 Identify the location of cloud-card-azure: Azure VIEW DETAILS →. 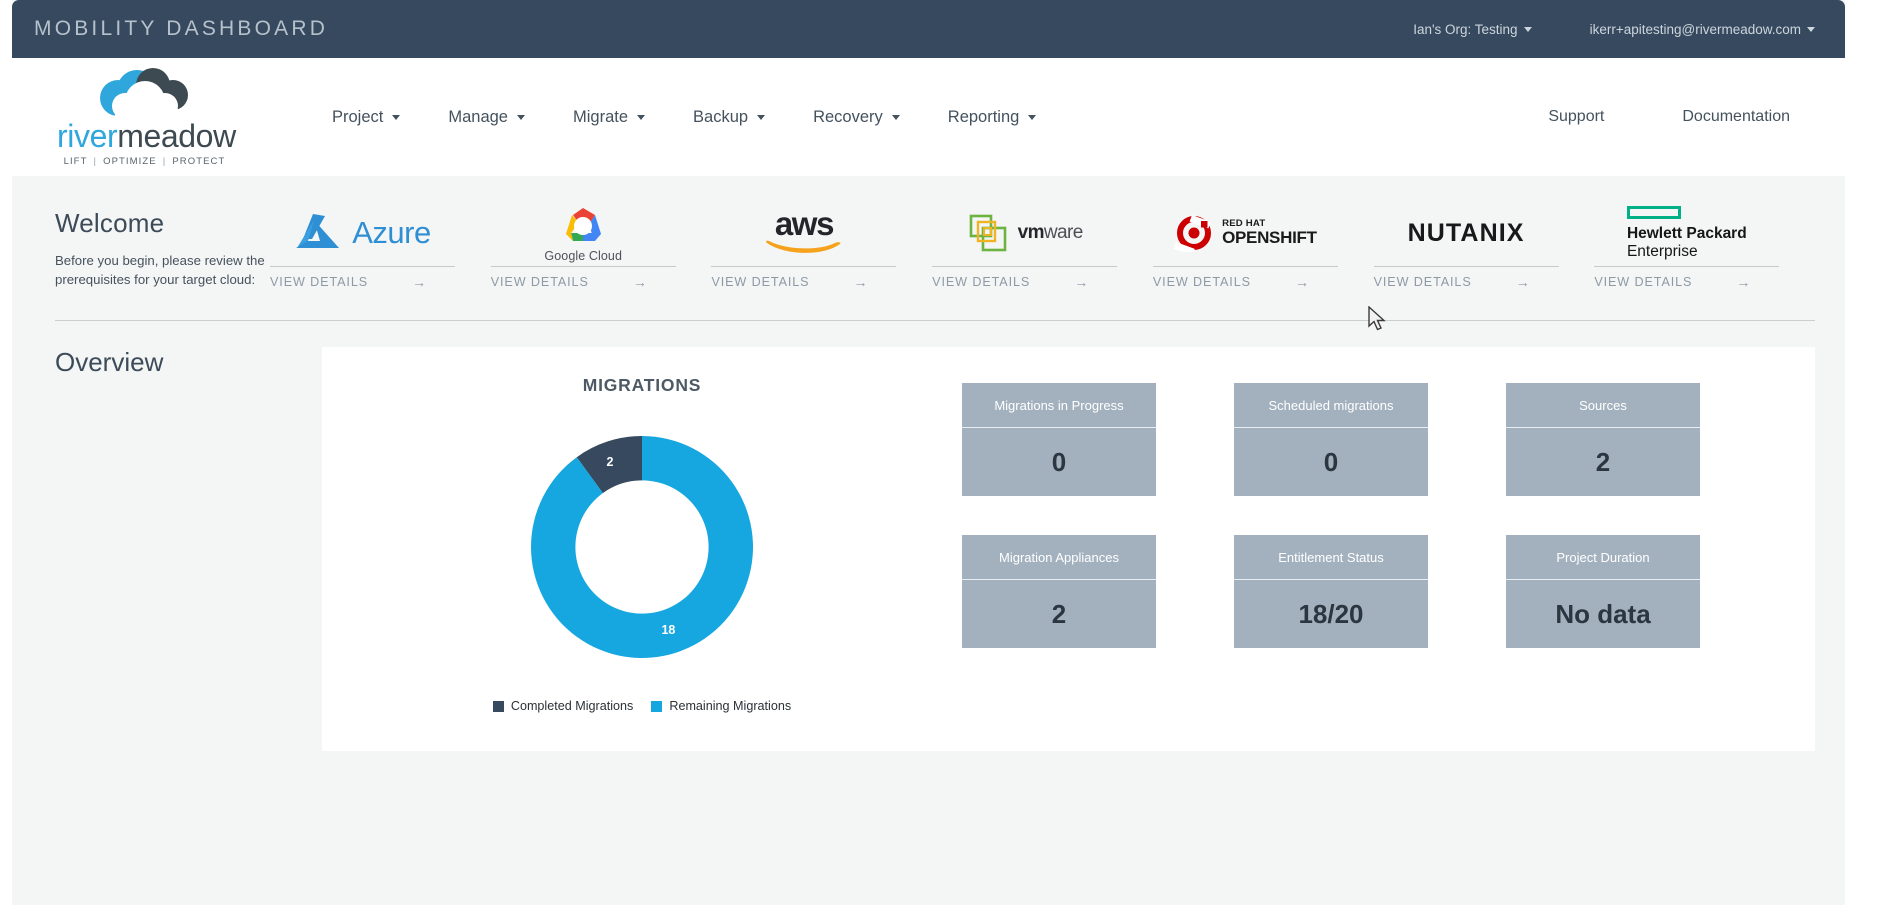
(380, 246).